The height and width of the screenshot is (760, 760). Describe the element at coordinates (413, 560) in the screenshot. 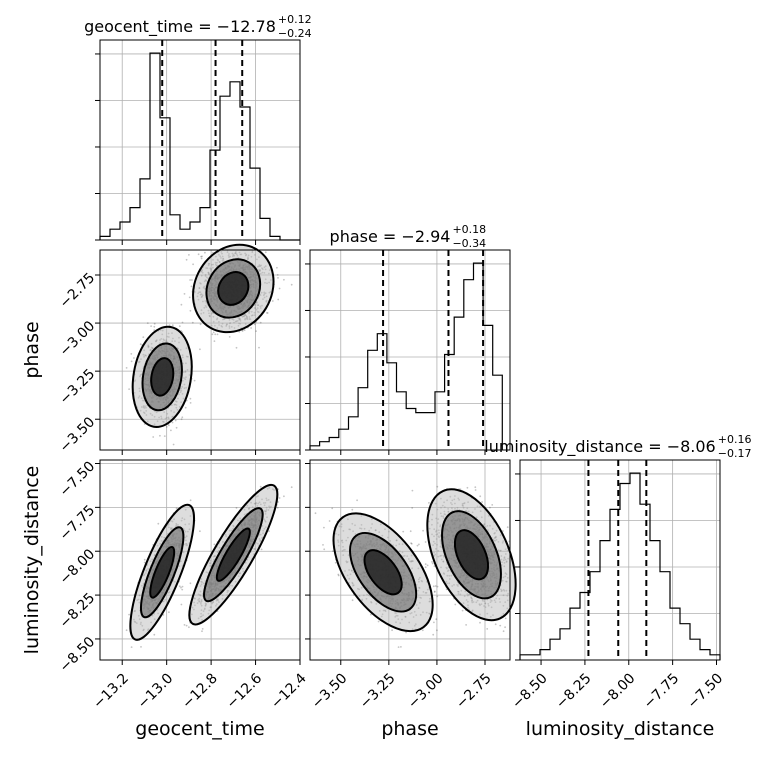

I see `panel-luminosity_distance-vs-phase` at that location.